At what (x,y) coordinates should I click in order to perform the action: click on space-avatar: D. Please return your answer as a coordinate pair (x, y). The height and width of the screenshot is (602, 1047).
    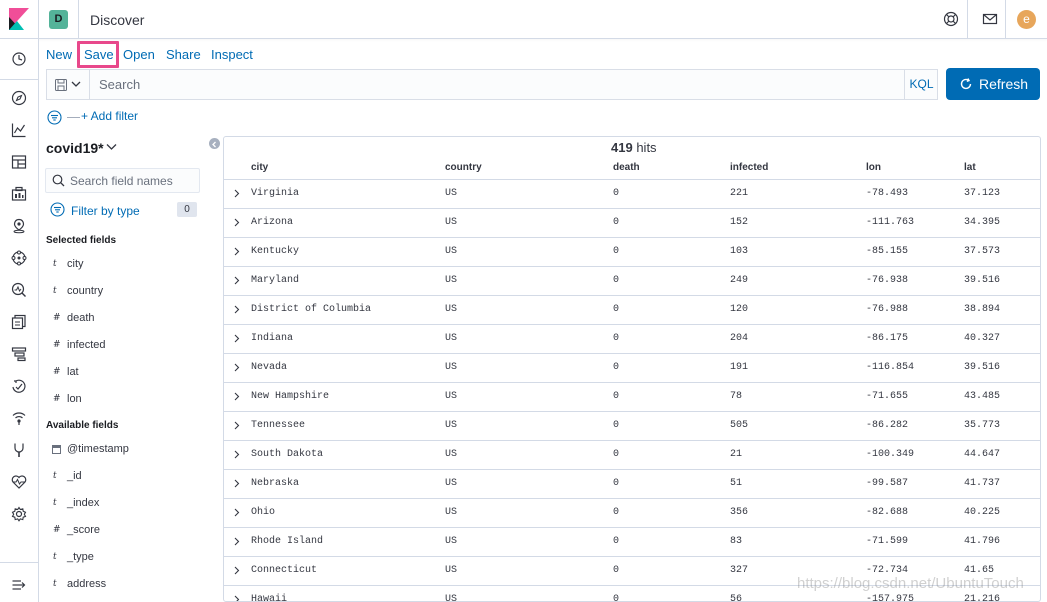
    Looking at the image, I should click on (58, 19).